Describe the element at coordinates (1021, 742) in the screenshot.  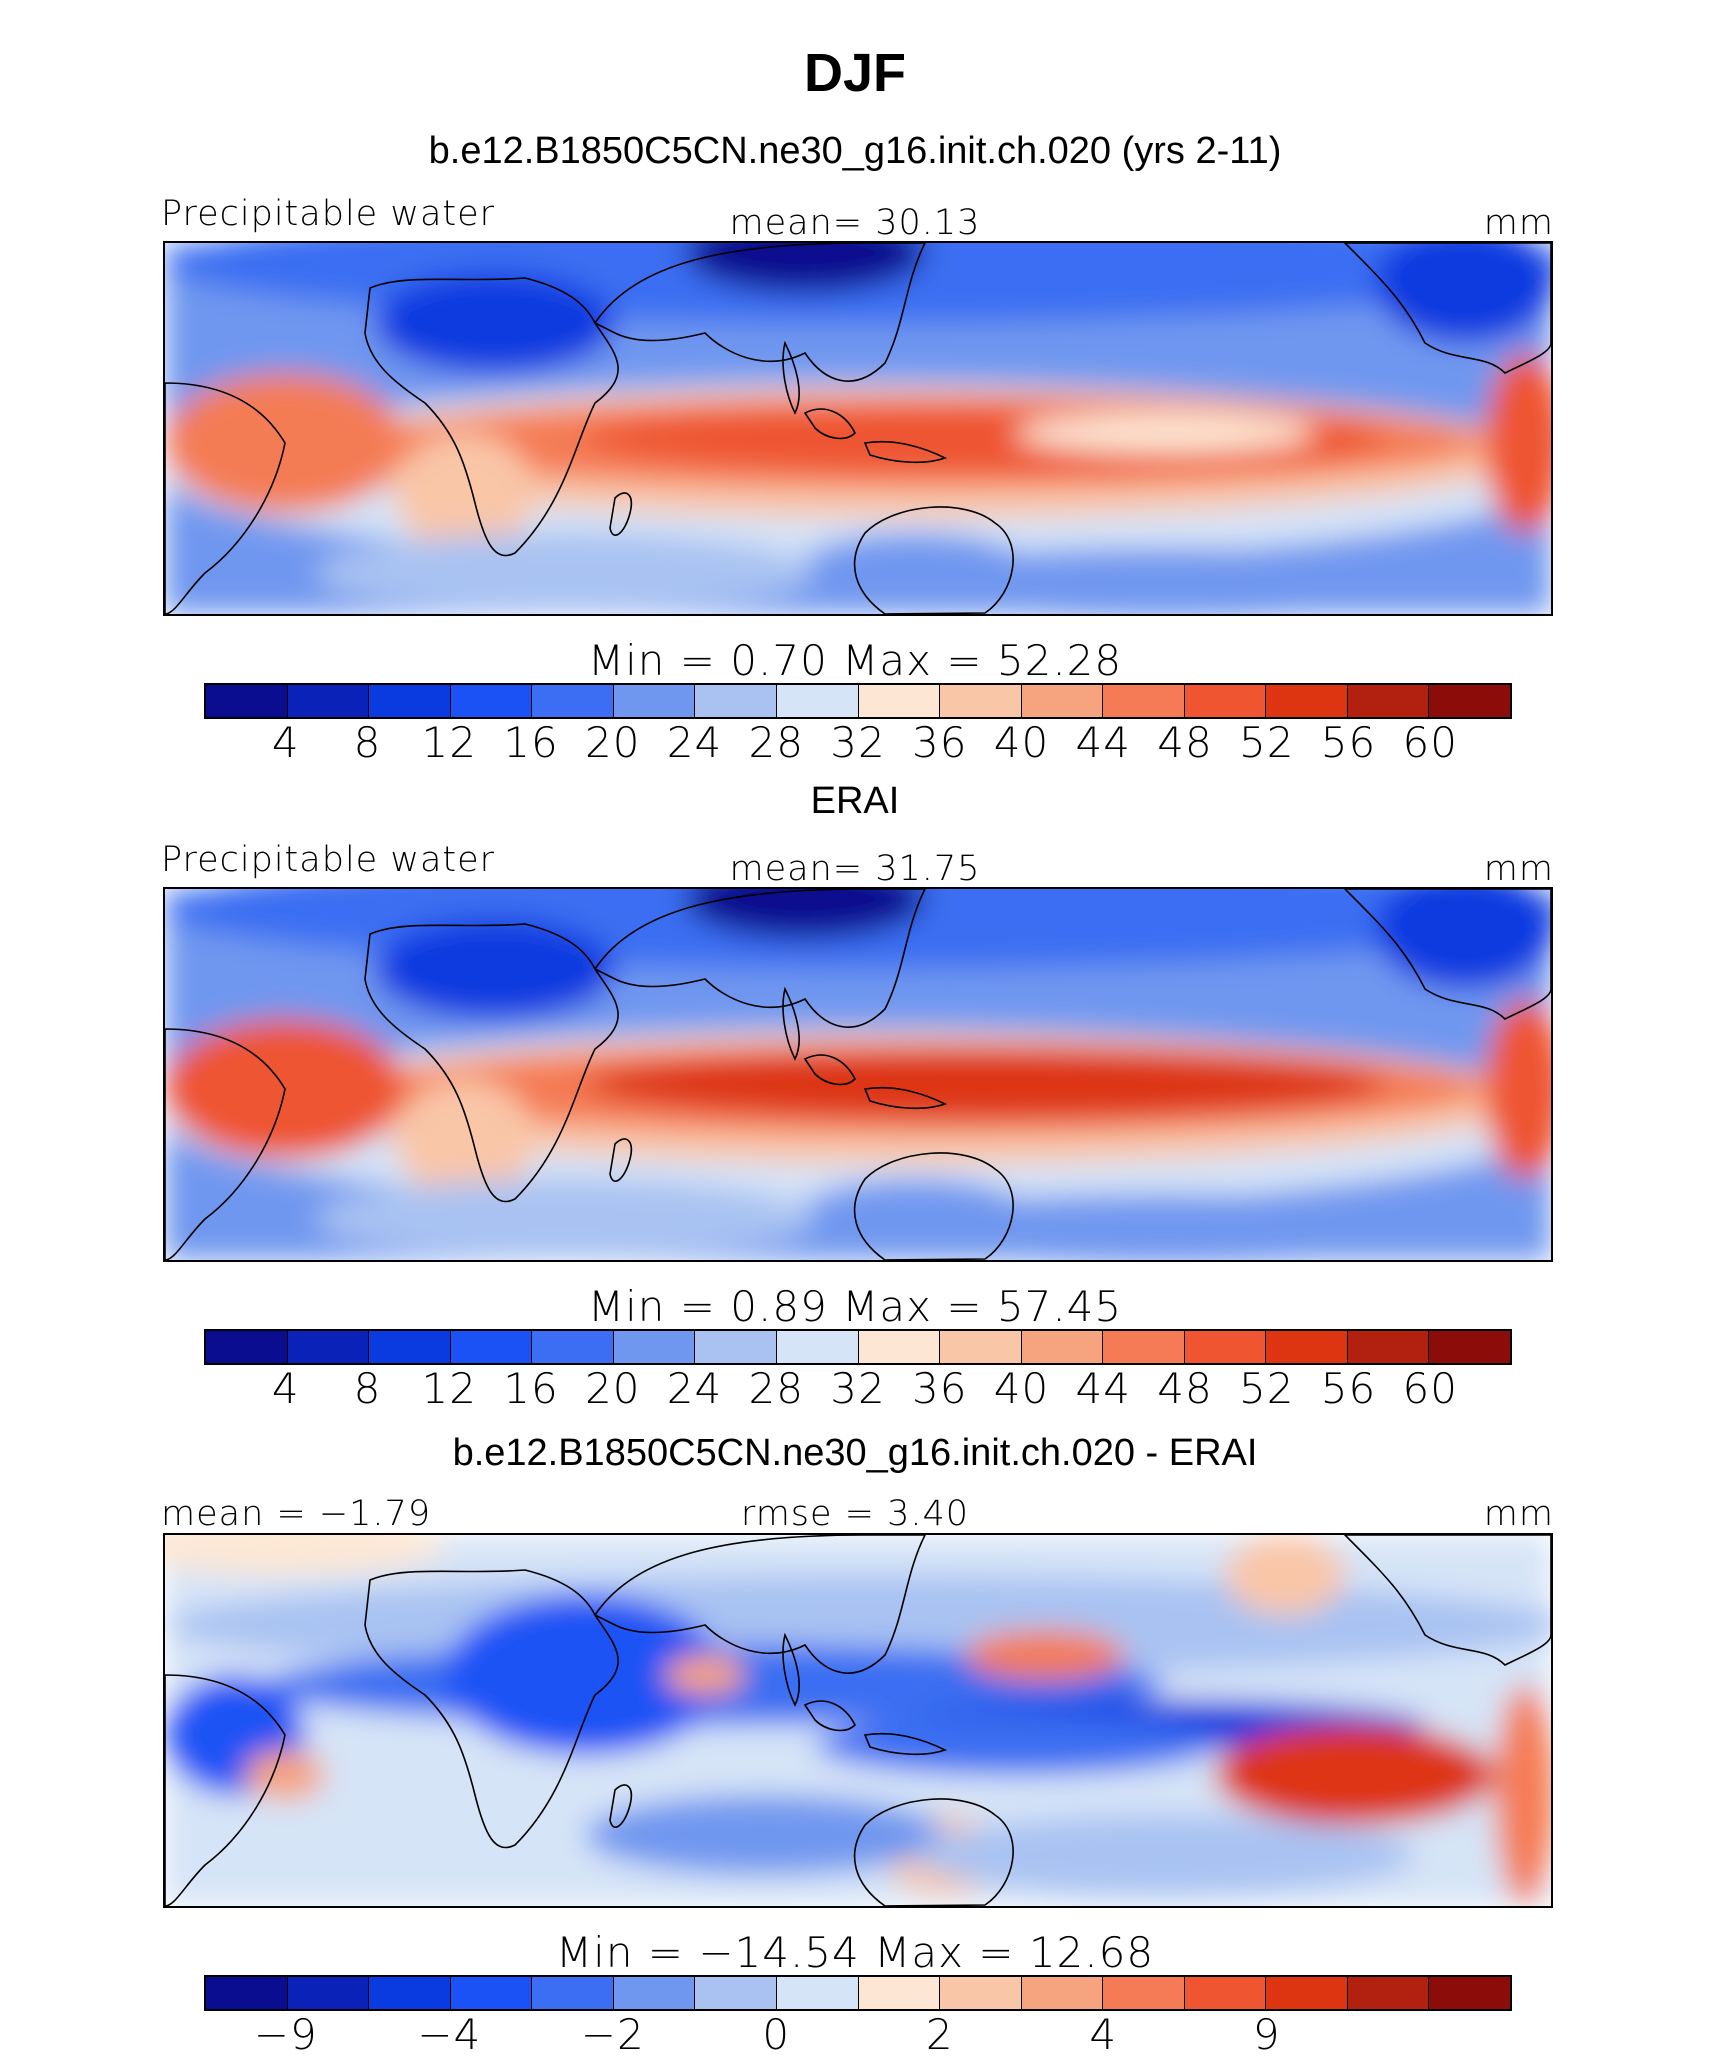
I see `colorbar-tick-label: 40` at that location.